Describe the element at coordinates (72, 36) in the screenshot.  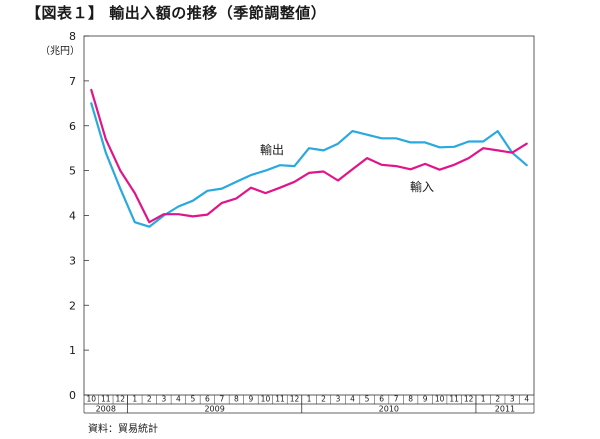
I see `y-tick-label-8: 8` at that location.